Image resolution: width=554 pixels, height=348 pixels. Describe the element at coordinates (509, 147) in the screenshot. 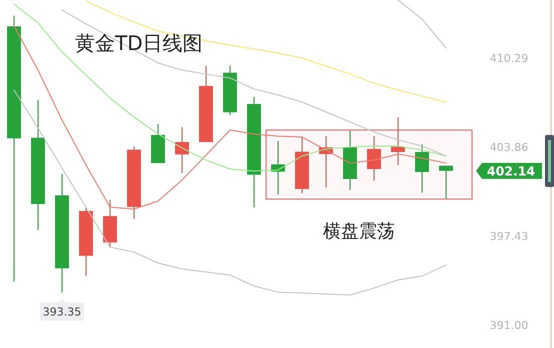

I see `y-tick-label: 403.86` at that location.